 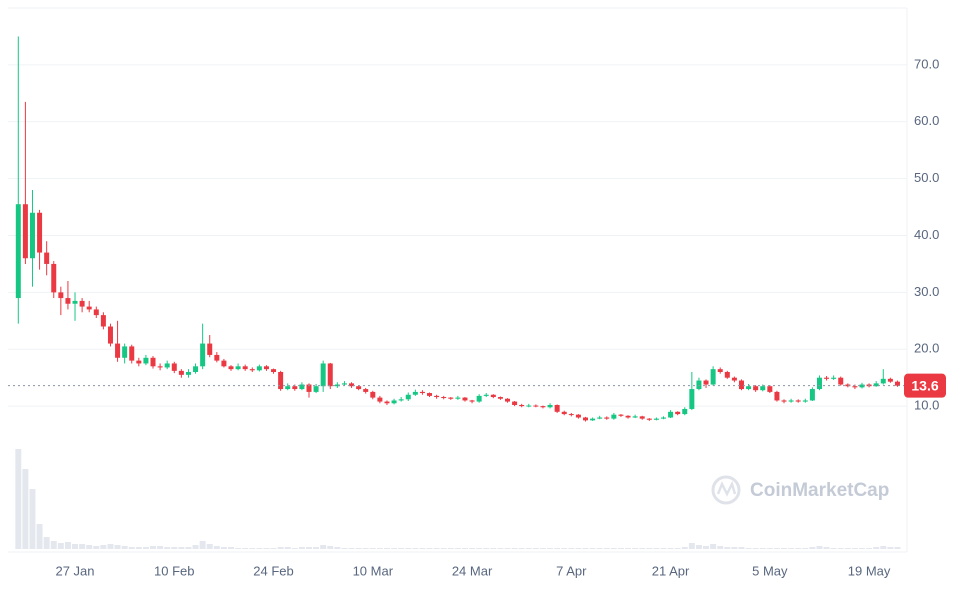 What do you see at coordinates (924, 385) in the screenshot?
I see `current-price-label: 13.6` at bounding box center [924, 385].